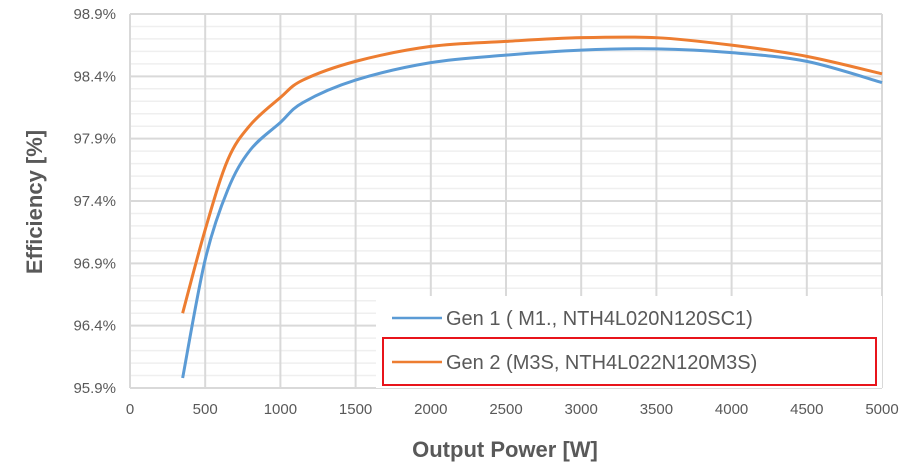 The image size is (921, 468). I want to click on x-tick-label: 3500, so click(656, 409).